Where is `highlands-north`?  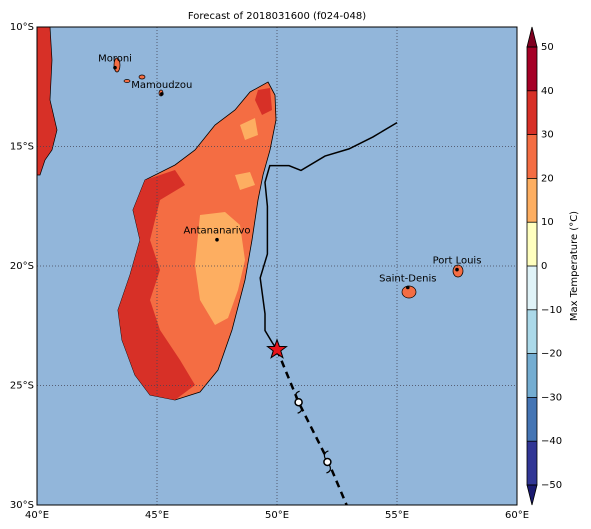
highlands-north is located at coordinates (245, 181).